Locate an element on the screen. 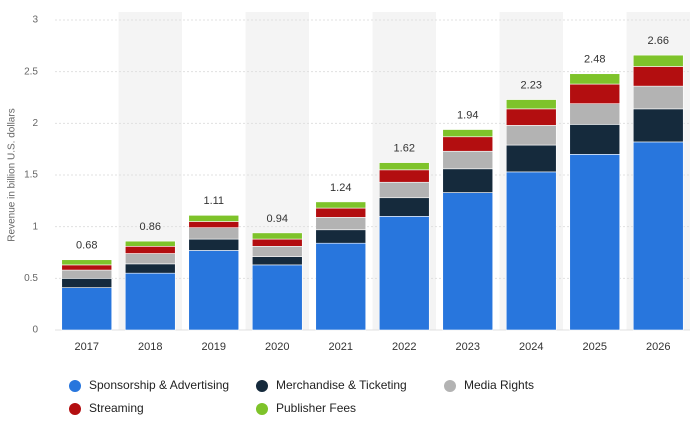 This screenshot has width=699, height=436. x-tick-label: 2026 is located at coordinates (658, 347).